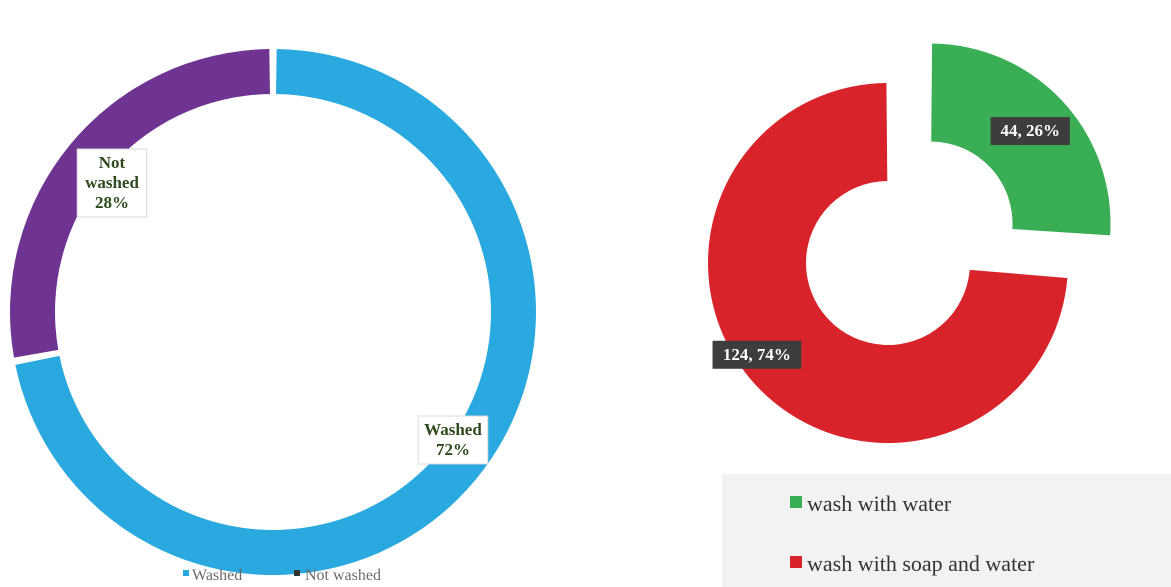 The image size is (1171, 587). I want to click on legend-swatch-wash-with-water, so click(796, 502).